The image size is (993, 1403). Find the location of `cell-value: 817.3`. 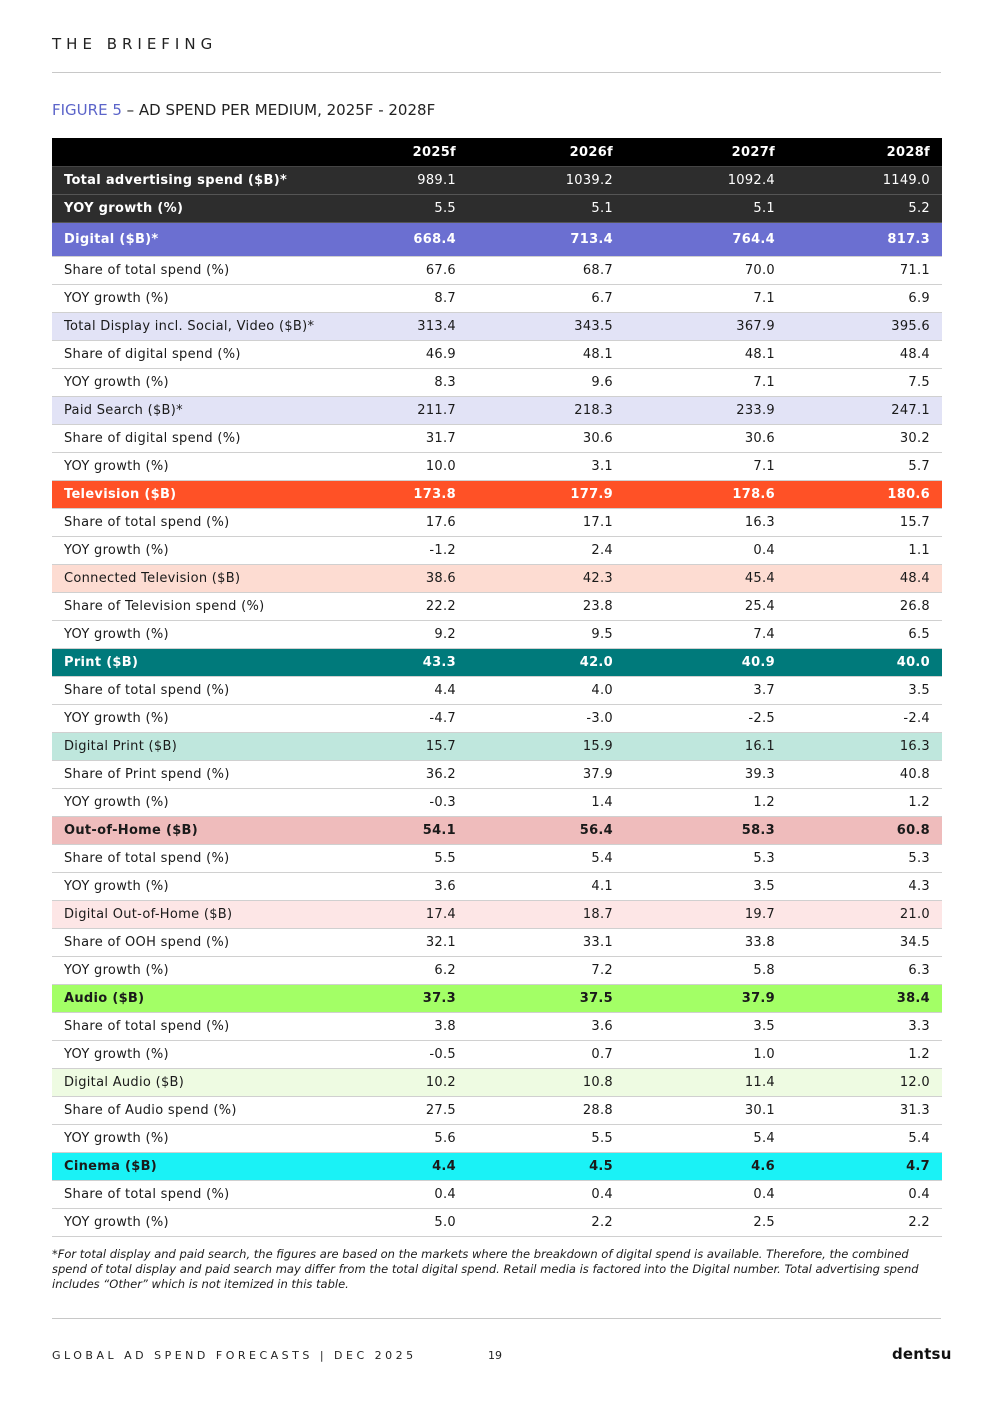

cell-value: 817.3 is located at coordinates (858, 239).